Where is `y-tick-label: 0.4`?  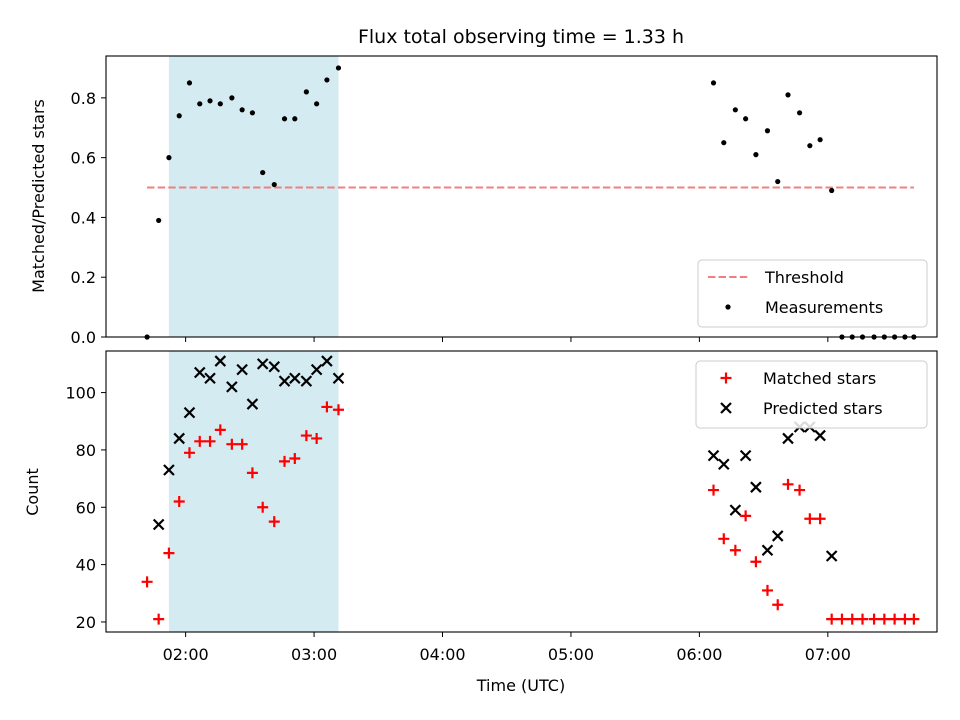 y-tick-label: 0.4 is located at coordinates (83, 217).